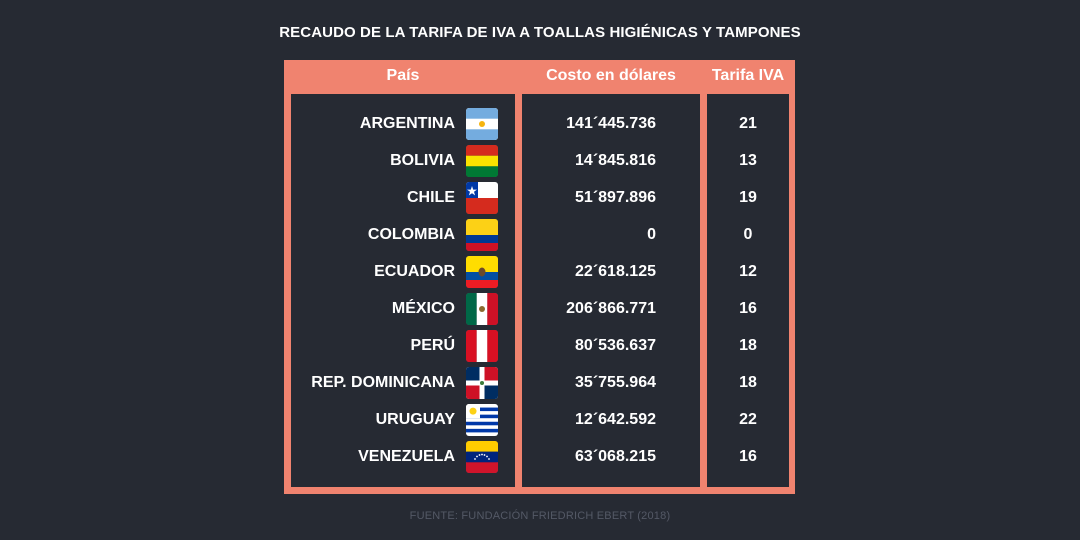 The image size is (1080, 540). I want to click on rate-value: 0, so click(748, 234).